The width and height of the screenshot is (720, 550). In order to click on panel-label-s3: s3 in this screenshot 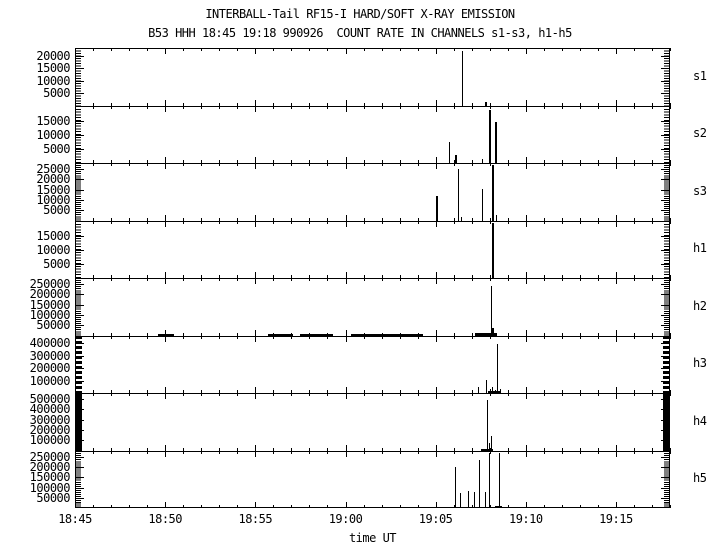, I will do `click(700, 190)`.